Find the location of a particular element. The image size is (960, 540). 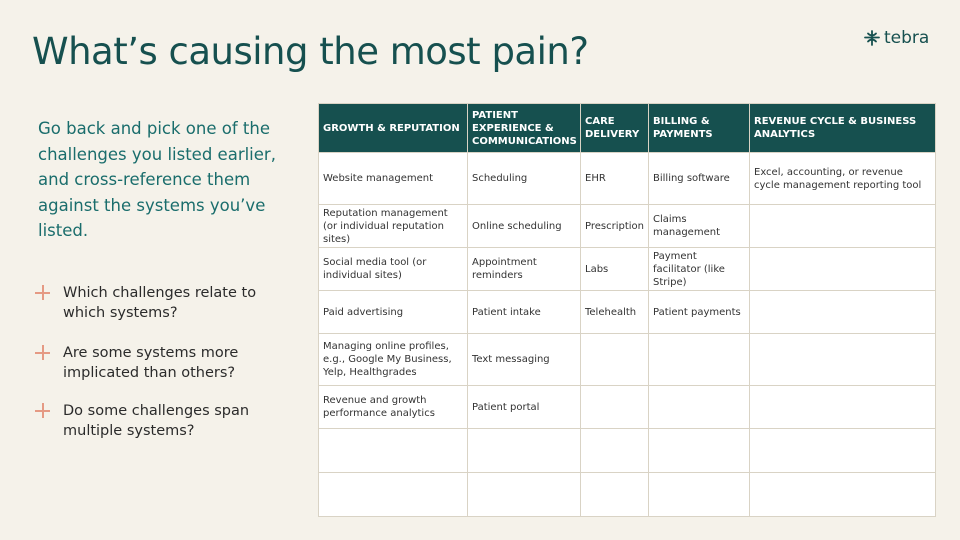

slide-title: What’s causing the most pain? is located at coordinates (310, 51).